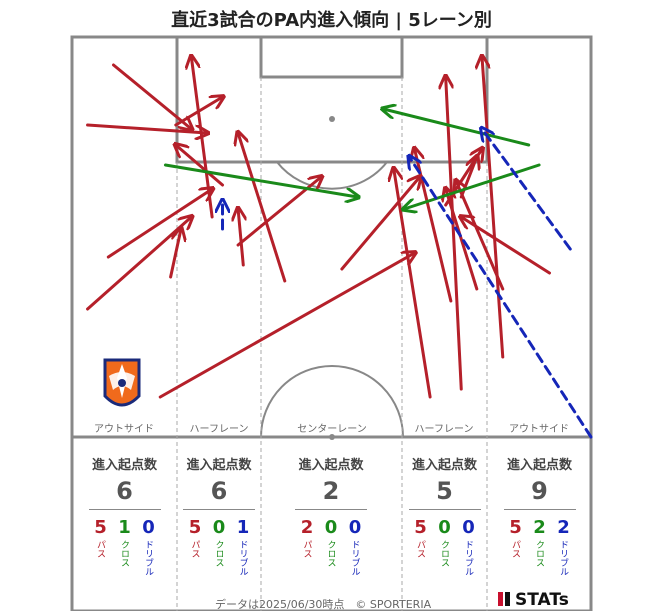 This screenshot has width=663, height=612. I want to click on lane-label-3: センターレーン, so click(332, 429).